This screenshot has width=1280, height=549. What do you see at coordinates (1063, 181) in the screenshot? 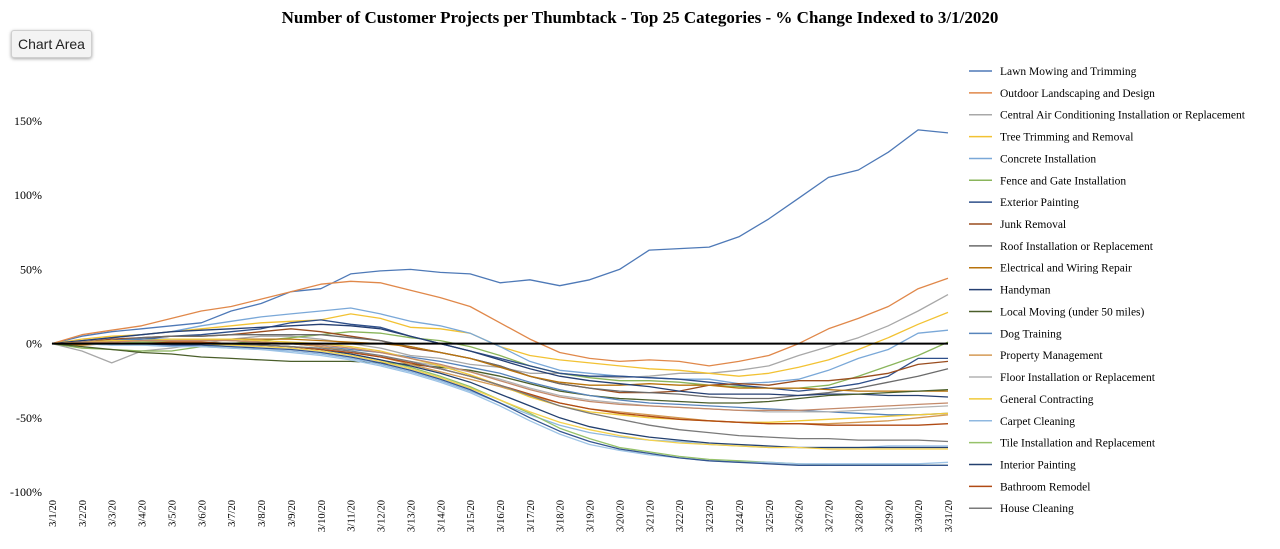
I see `legend-label: Fence and Gate Installation` at bounding box center [1063, 181].